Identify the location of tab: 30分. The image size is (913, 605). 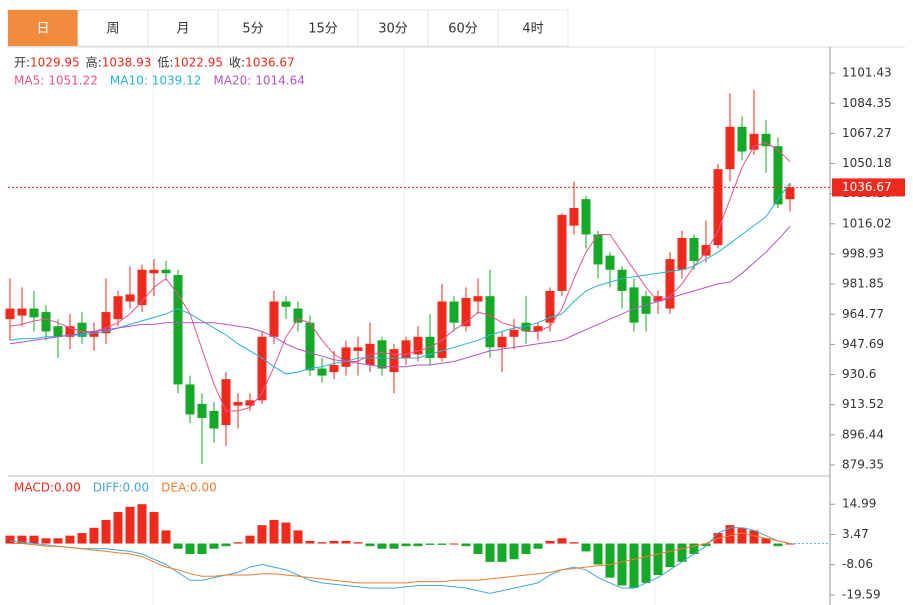
(393, 29).